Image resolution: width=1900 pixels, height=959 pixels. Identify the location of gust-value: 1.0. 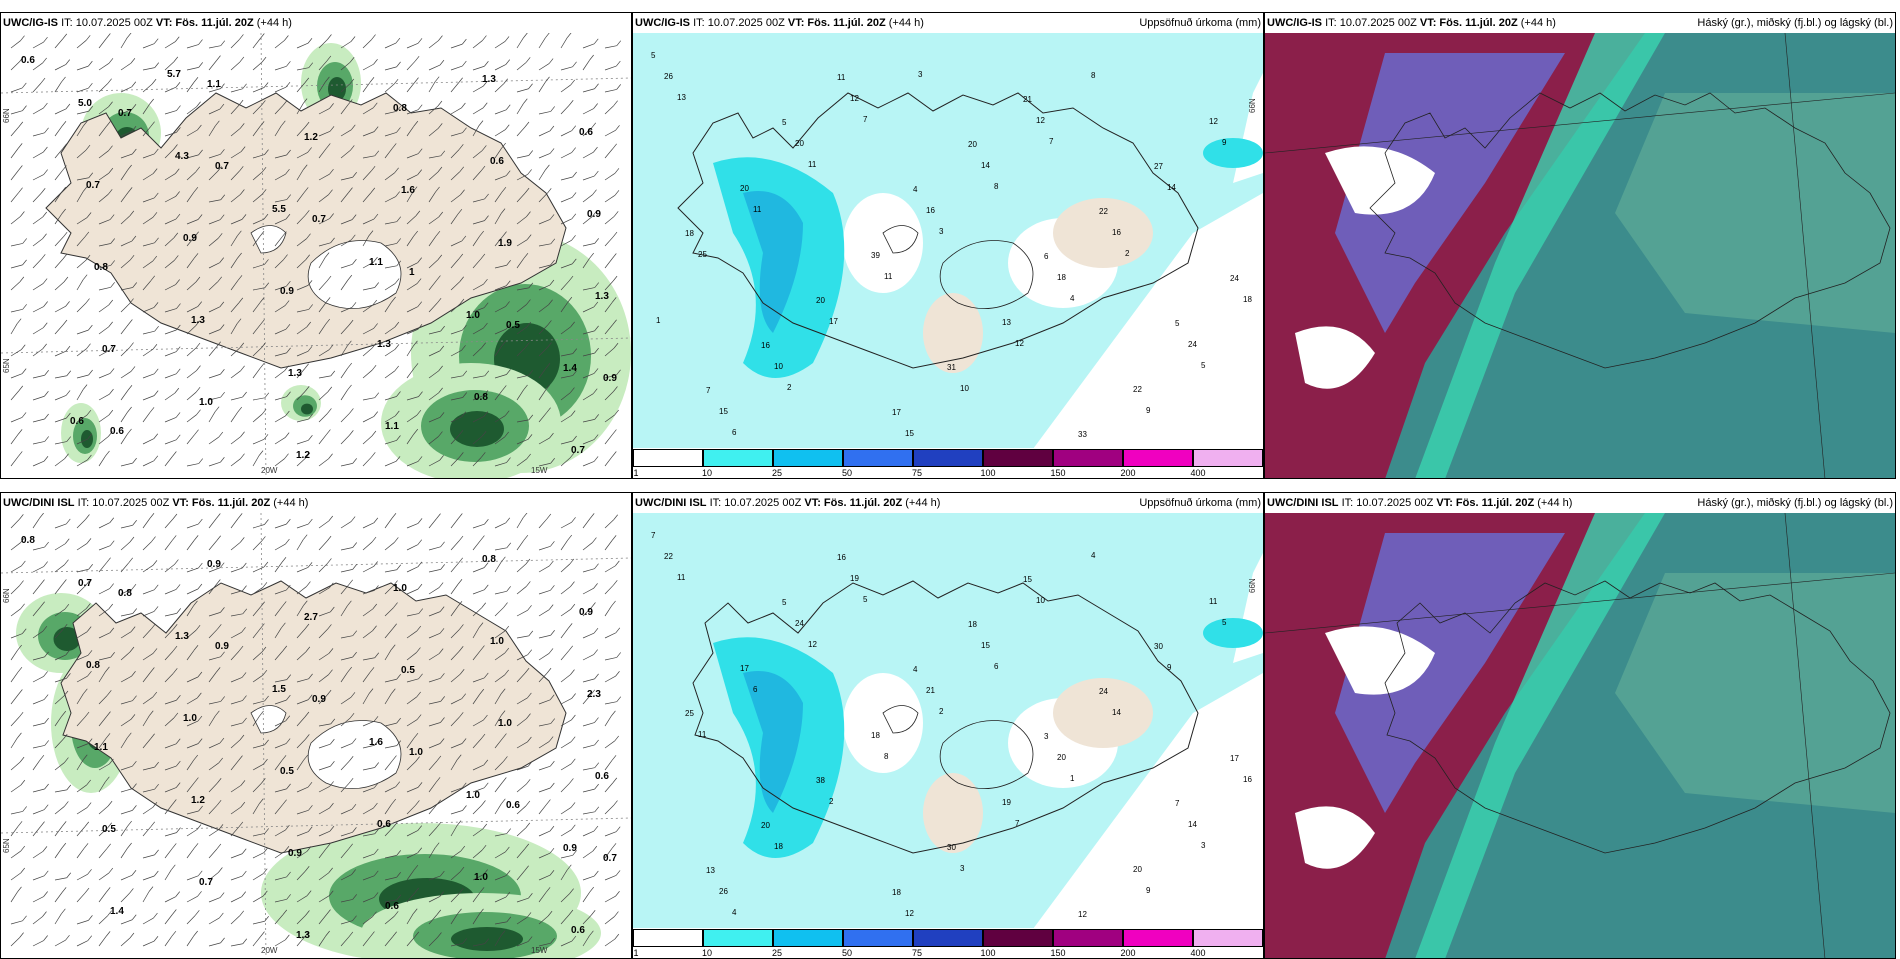
(206, 402).